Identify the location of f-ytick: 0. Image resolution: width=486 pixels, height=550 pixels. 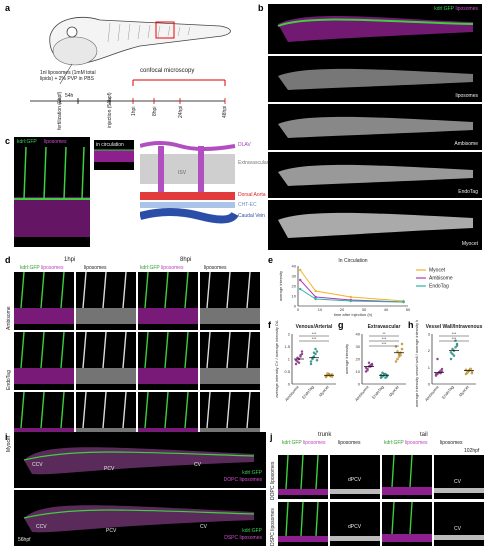
(289, 384).